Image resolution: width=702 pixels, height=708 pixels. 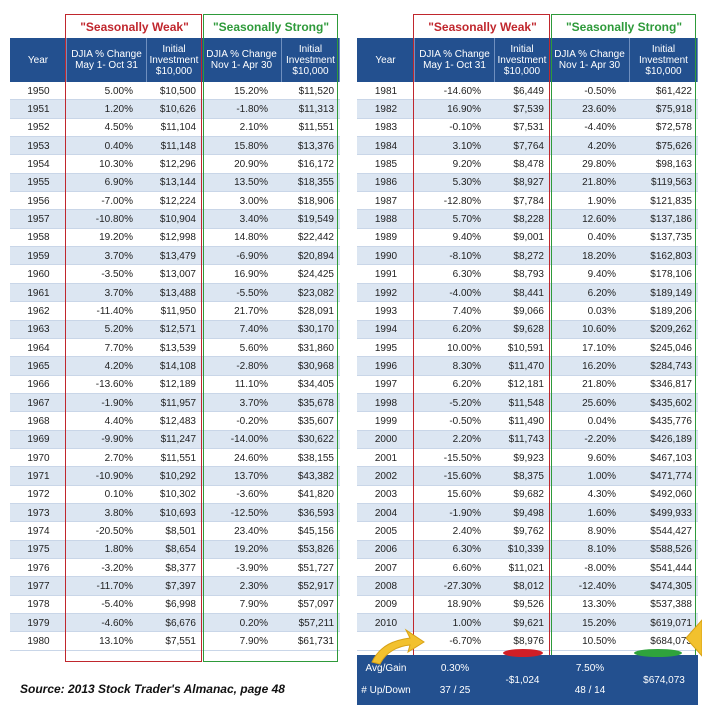 What do you see at coordinates (38, 348) in the screenshot?
I see `year-cell: 1964` at bounding box center [38, 348].